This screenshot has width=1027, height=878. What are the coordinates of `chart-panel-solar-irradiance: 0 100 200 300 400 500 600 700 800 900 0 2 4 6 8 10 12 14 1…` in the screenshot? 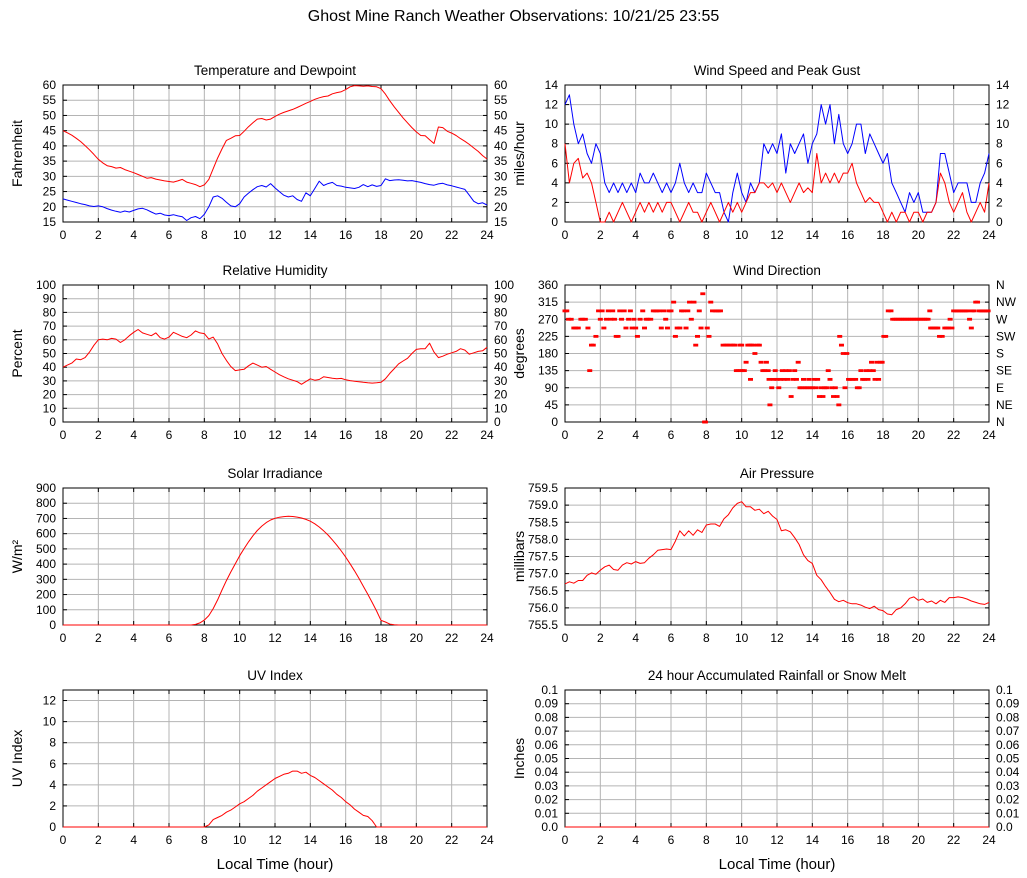 It's located at (257, 560).